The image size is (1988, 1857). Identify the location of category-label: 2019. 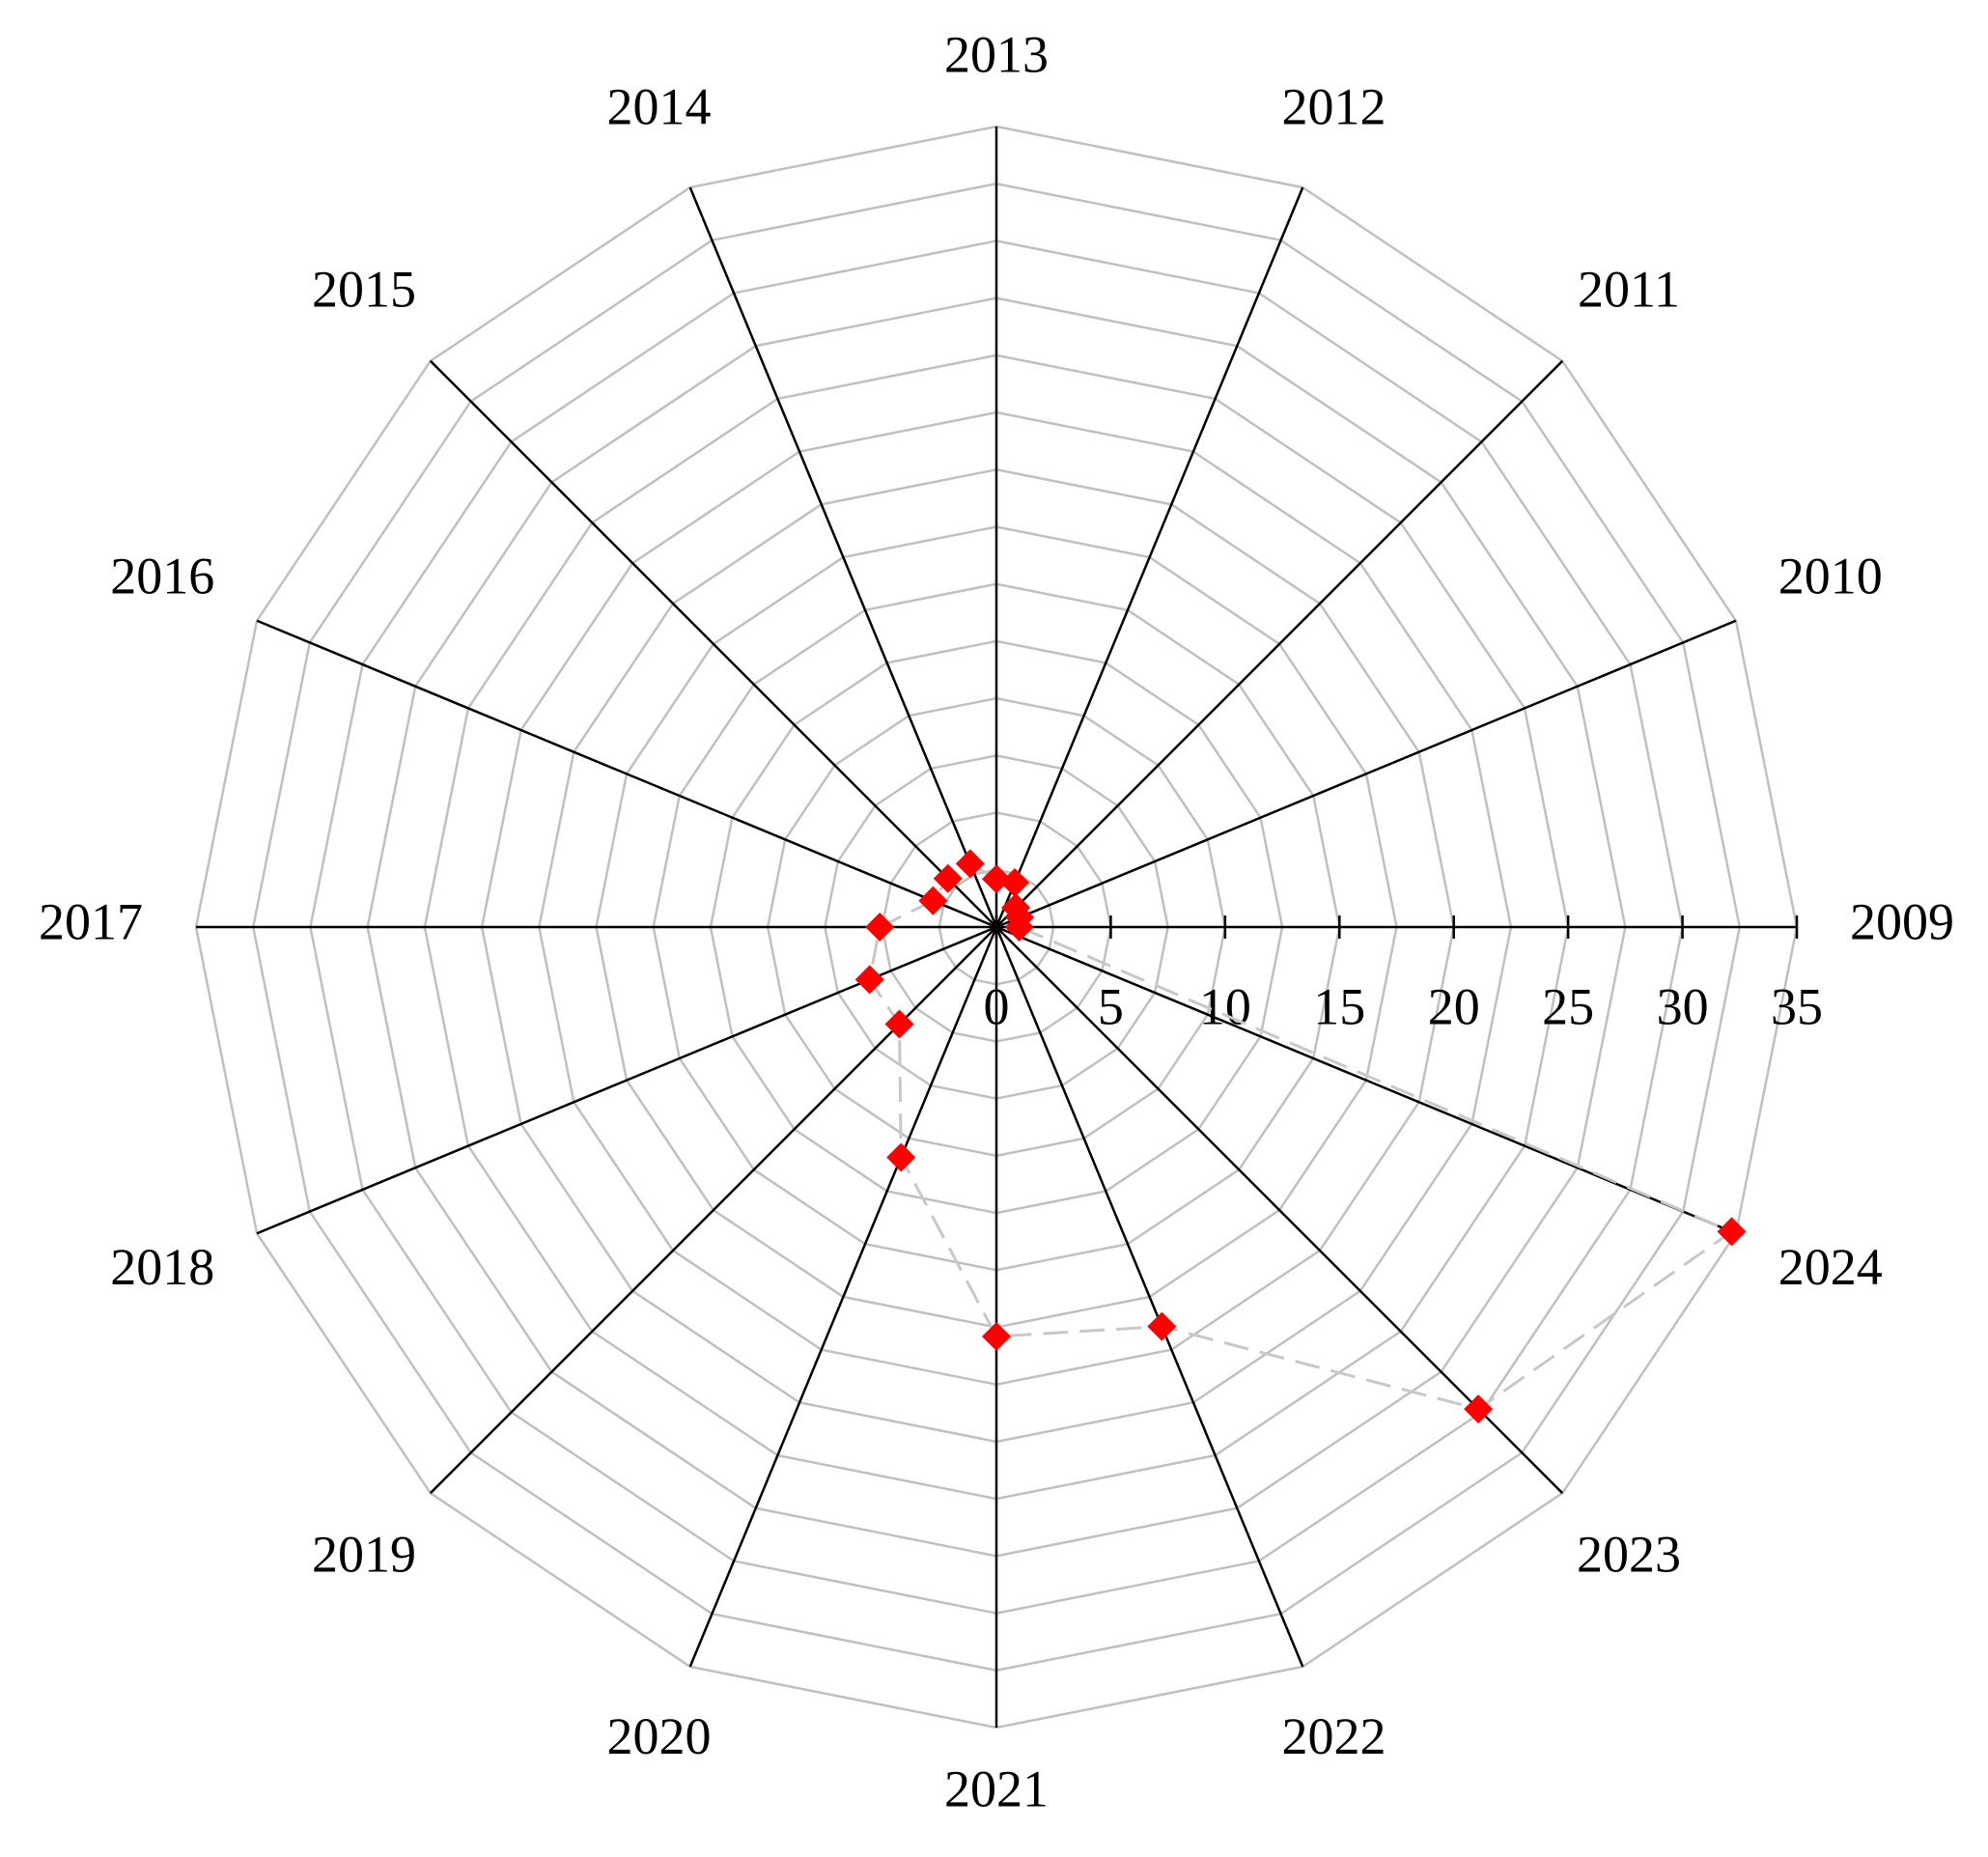
(364, 1554).